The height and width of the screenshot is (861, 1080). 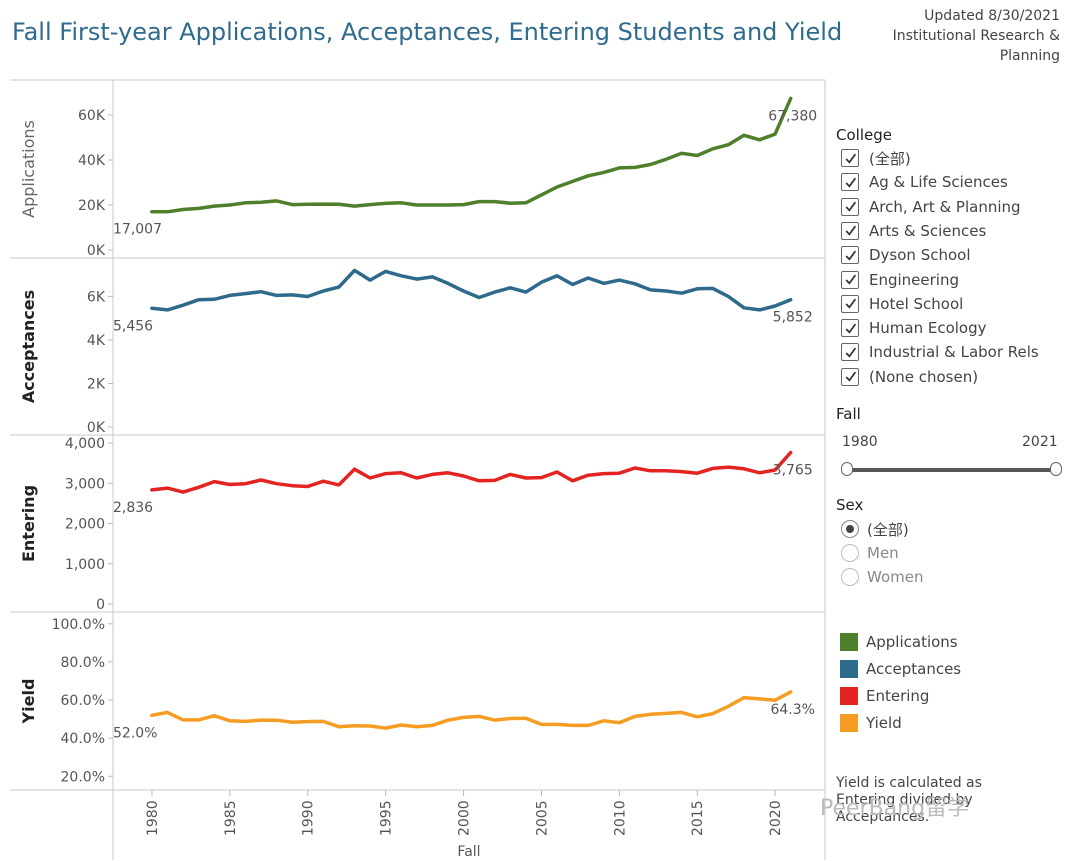 I want to click on legend-item: Acceptances, so click(x=900, y=669).